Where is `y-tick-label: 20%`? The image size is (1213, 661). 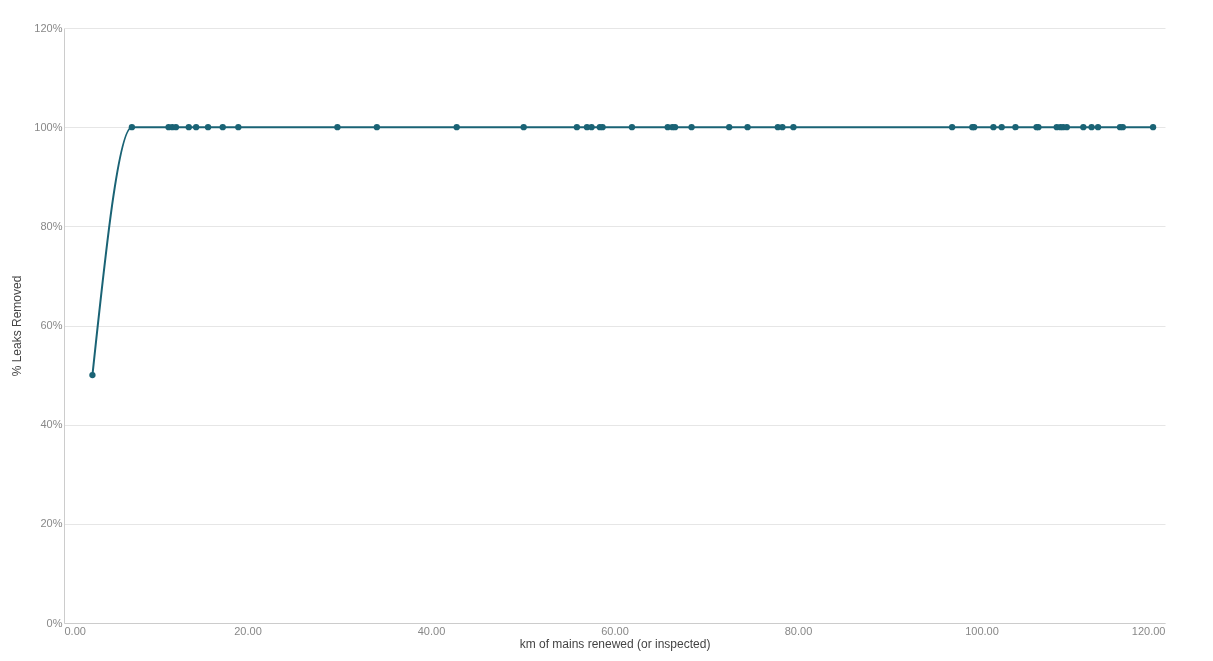
y-tick-label: 20% is located at coordinates (51, 523).